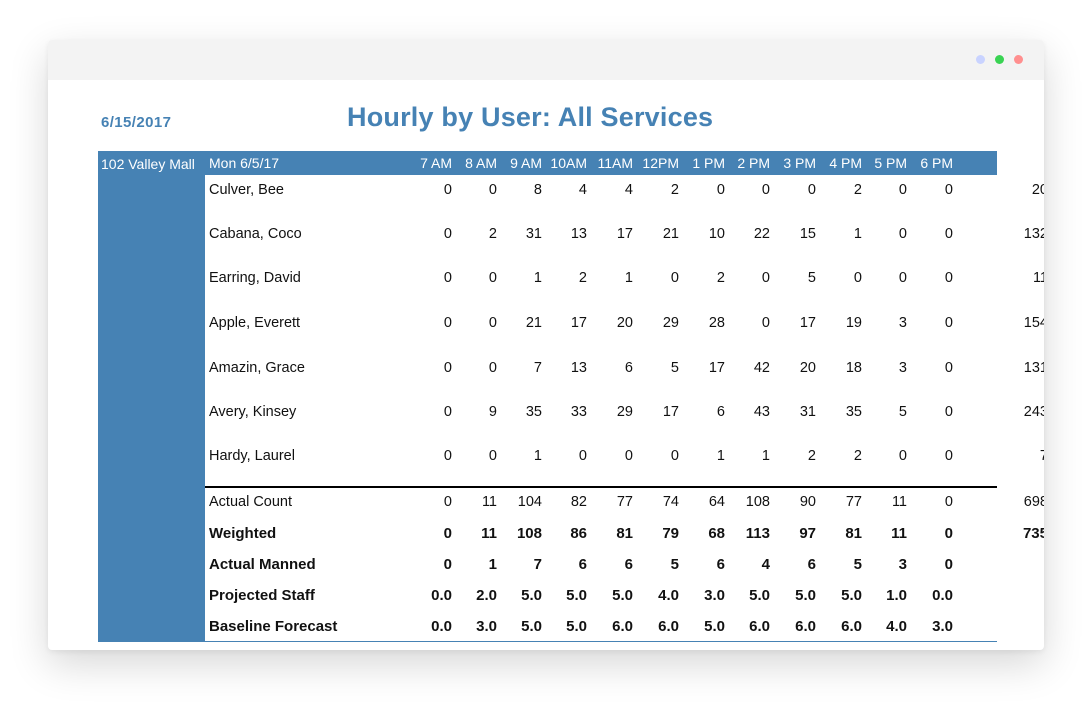  I want to click on hour-header: 12PM, so click(660, 163).